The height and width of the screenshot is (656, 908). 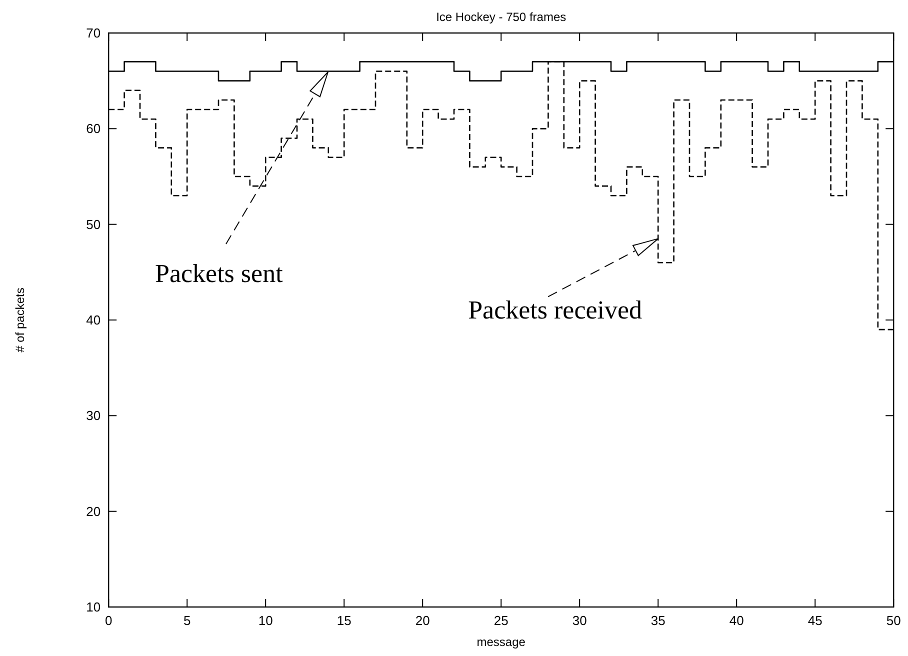 What do you see at coordinates (93, 224) in the screenshot?
I see `y-tick-label: 50` at bounding box center [93, 224].